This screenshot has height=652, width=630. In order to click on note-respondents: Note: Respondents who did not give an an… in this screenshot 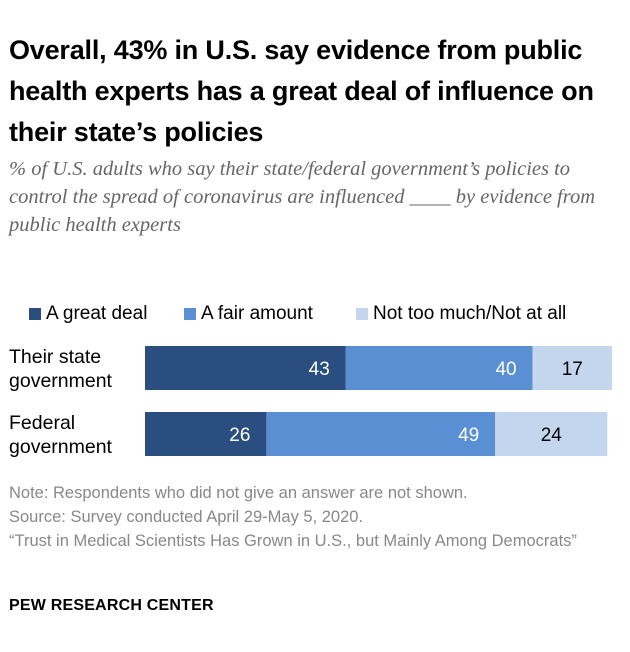, I will do `click(238, 493)`.